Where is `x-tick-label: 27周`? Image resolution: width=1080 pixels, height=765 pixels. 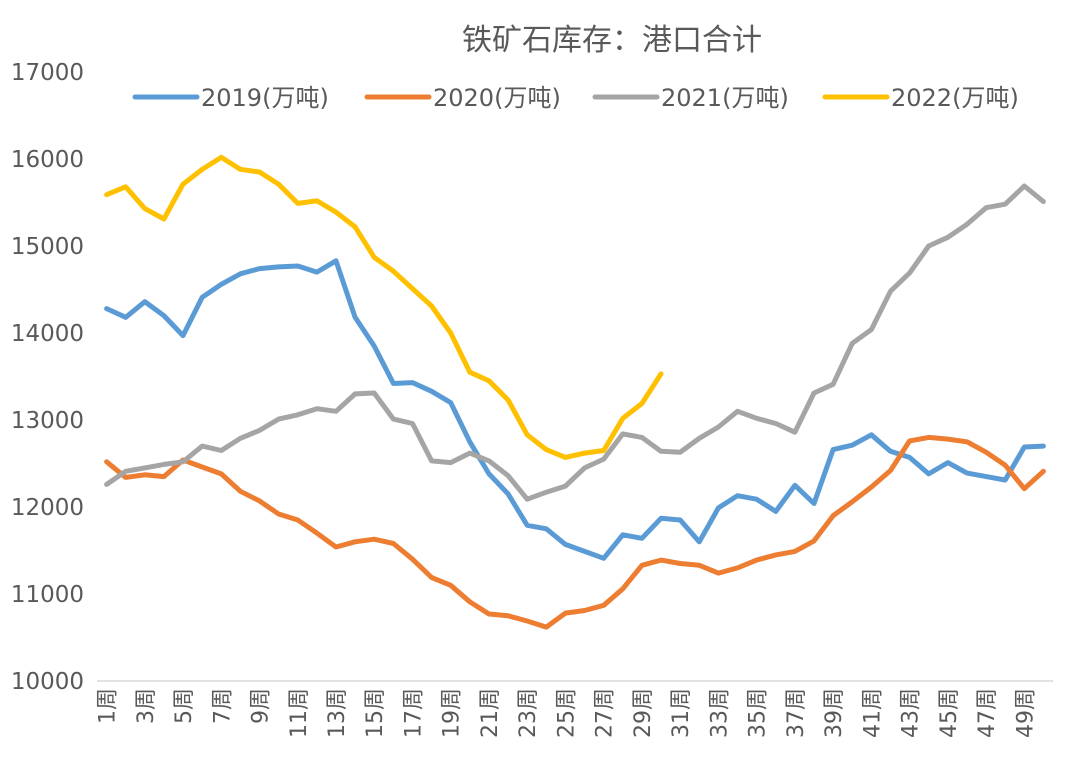 x-tick-label: 27周 is located at coordinates (605, 713).